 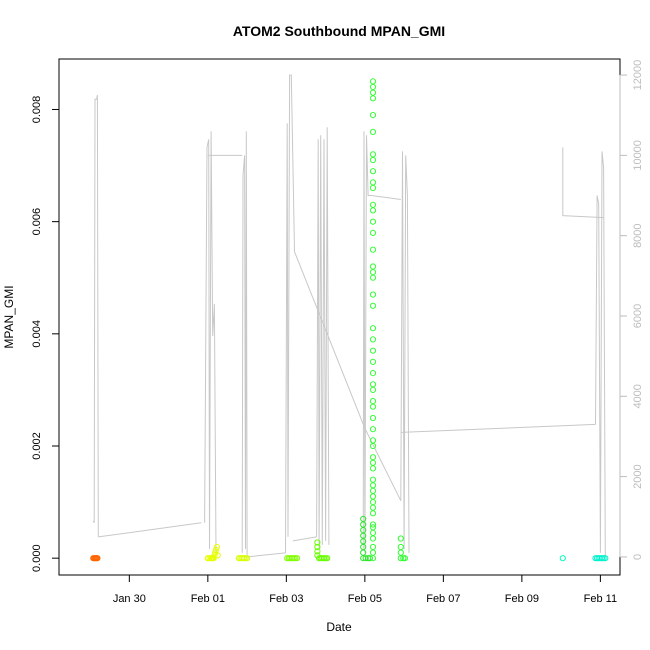 What do you see at coordinates (9, 316) in the screenshot?
I see `y-axis-label: MPAN_GMI` at bounding box center [9, 316].